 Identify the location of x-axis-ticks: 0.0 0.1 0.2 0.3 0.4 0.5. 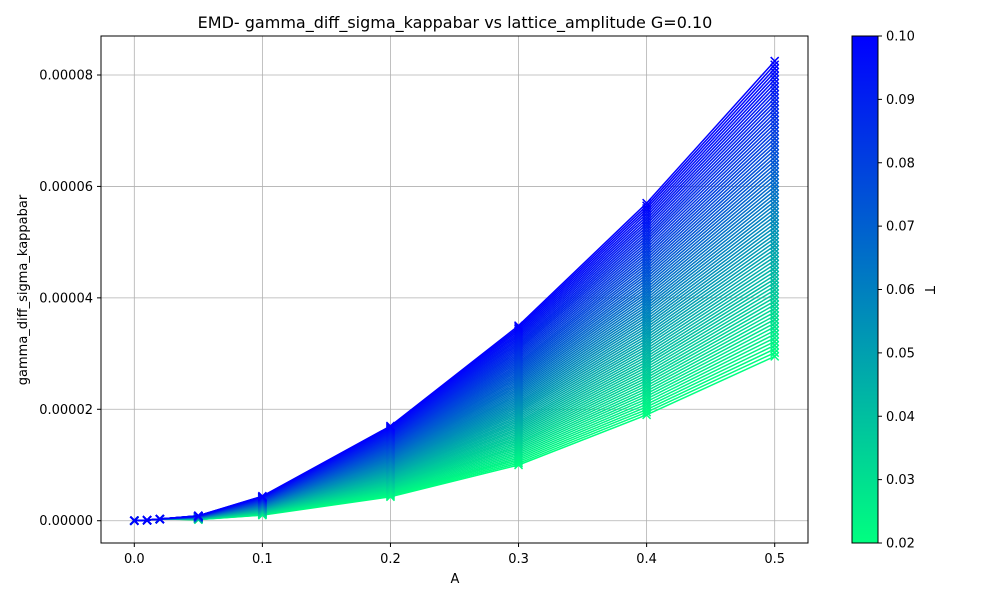
(454, 555).